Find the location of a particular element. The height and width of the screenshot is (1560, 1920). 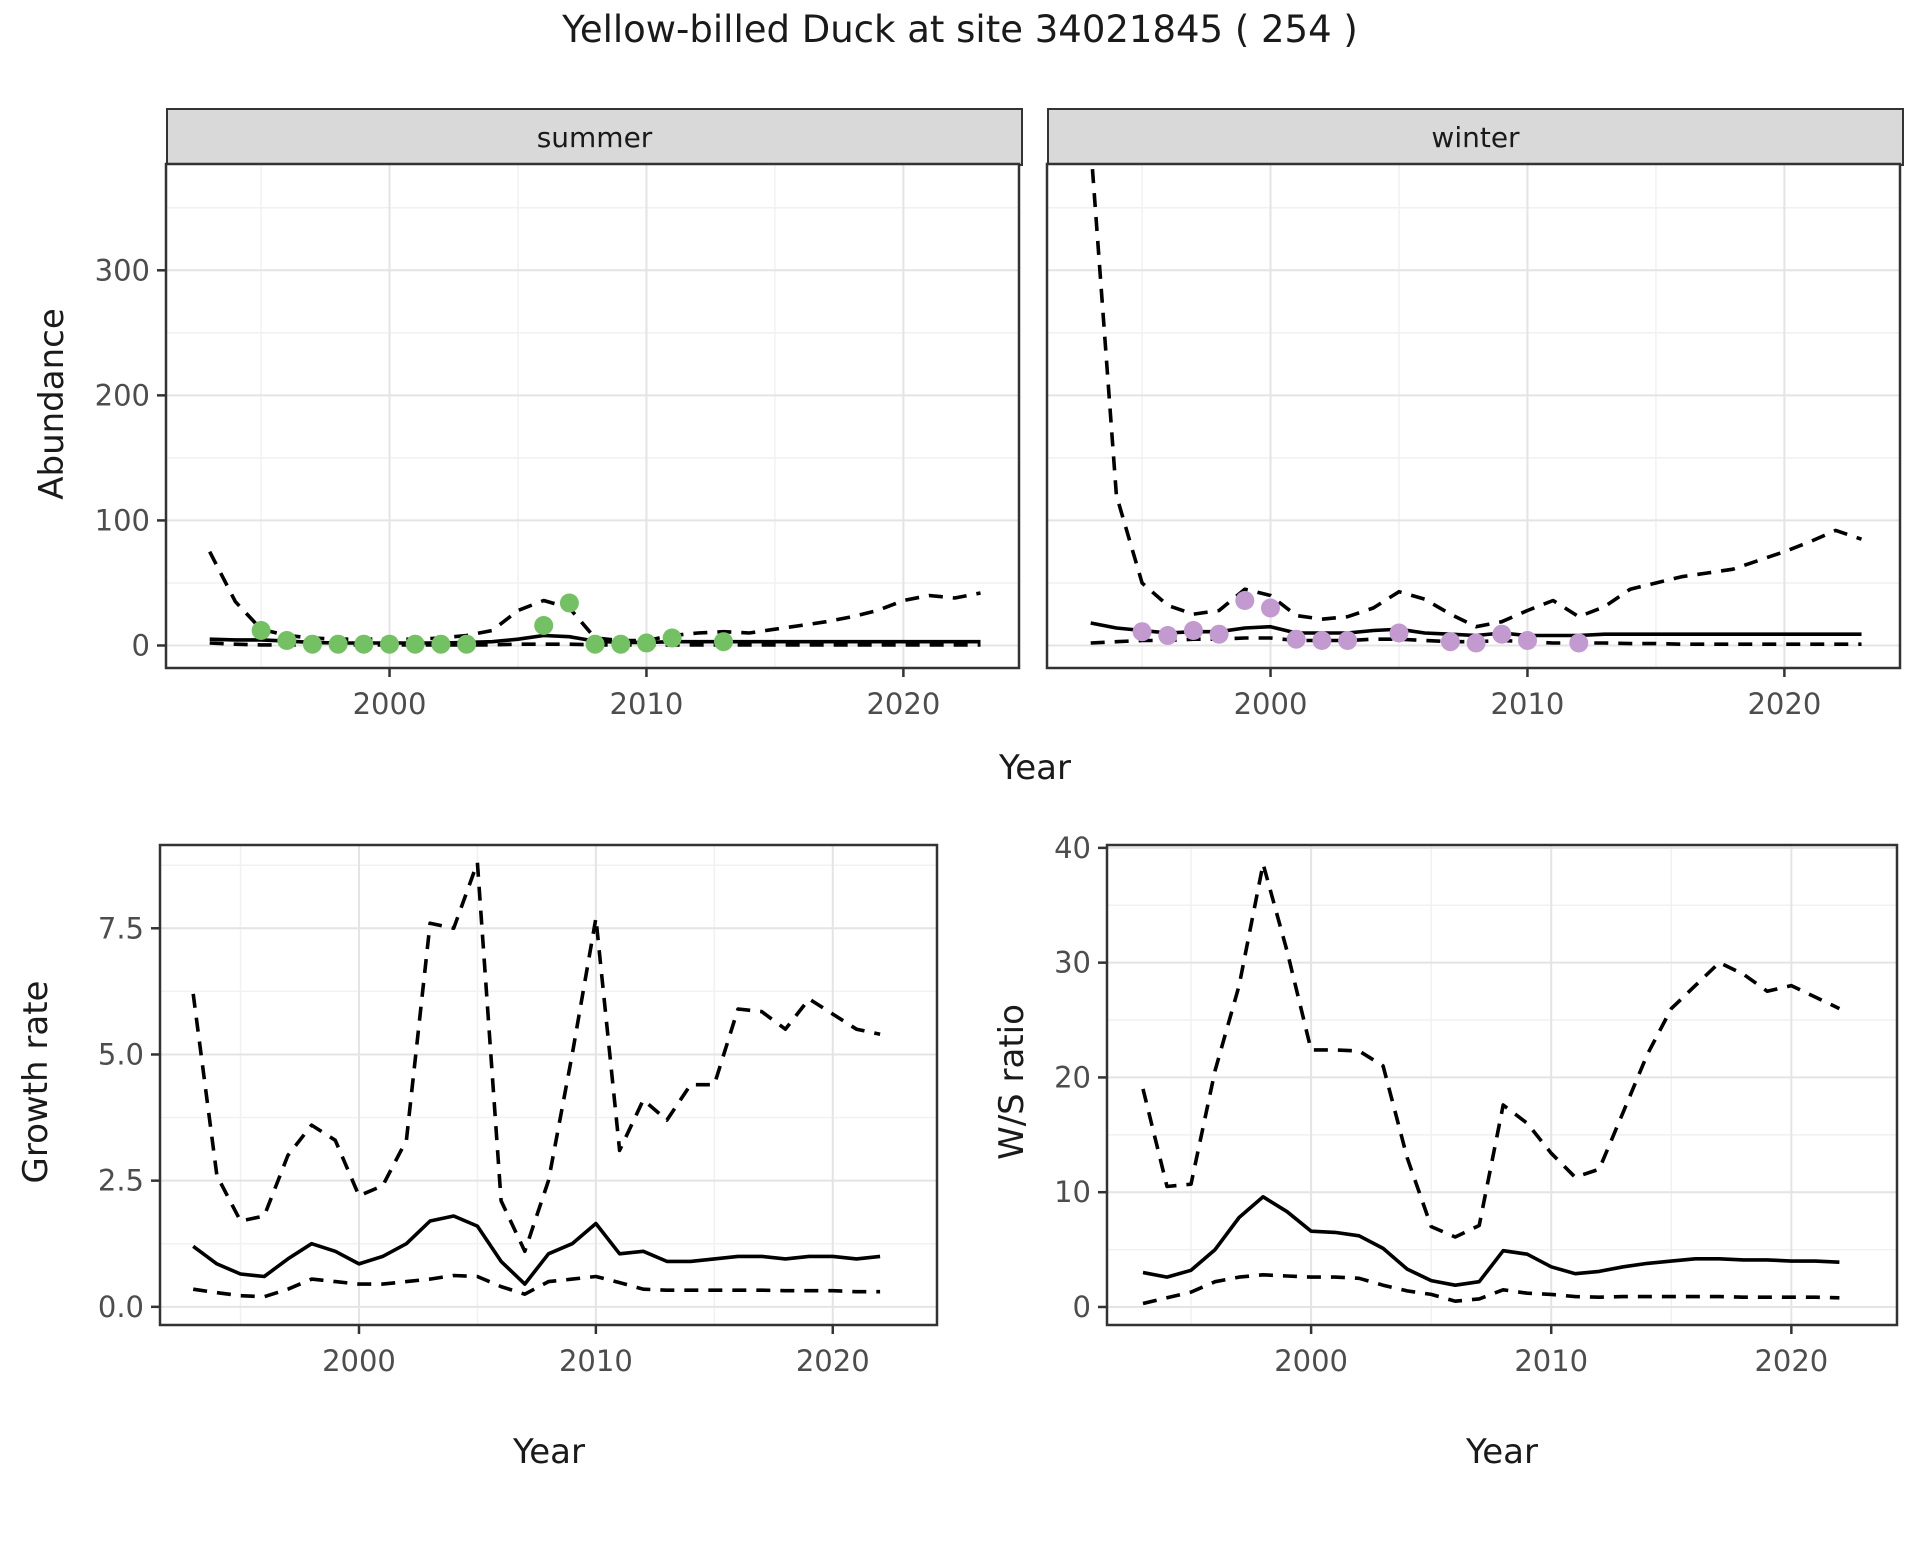

y-tick-label: 2.5 is located at coordinates (121, 1181).